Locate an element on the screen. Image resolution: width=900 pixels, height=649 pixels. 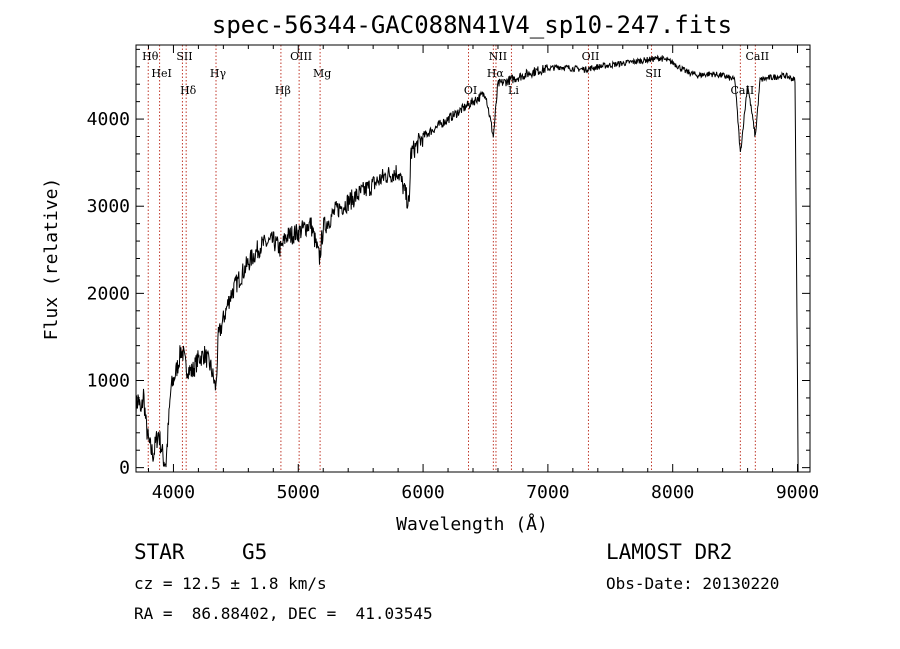
survey-name: LAMOST DR2 is located at coordinates (669, 552).